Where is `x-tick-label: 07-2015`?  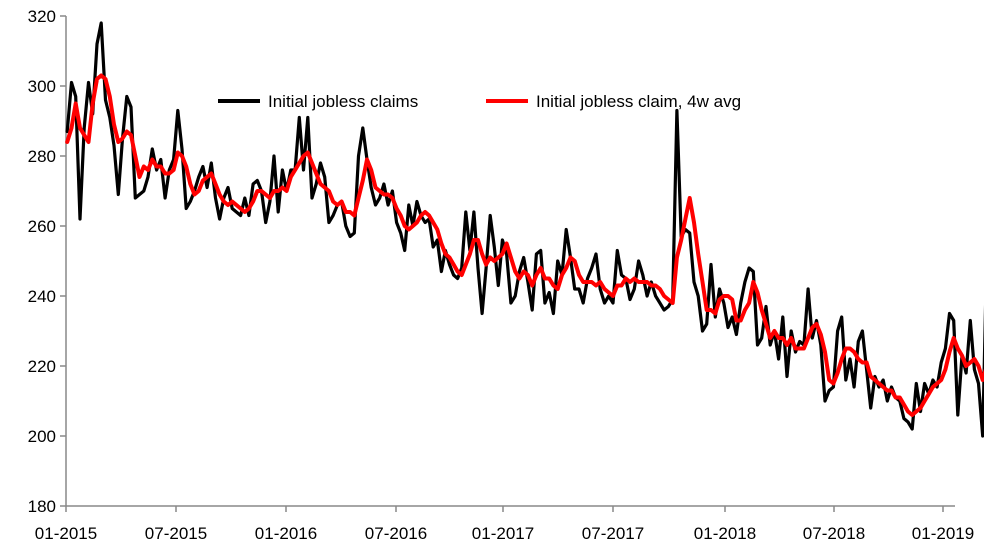
x-tick-label: 07-2015 is located at coordinates (176, 533).